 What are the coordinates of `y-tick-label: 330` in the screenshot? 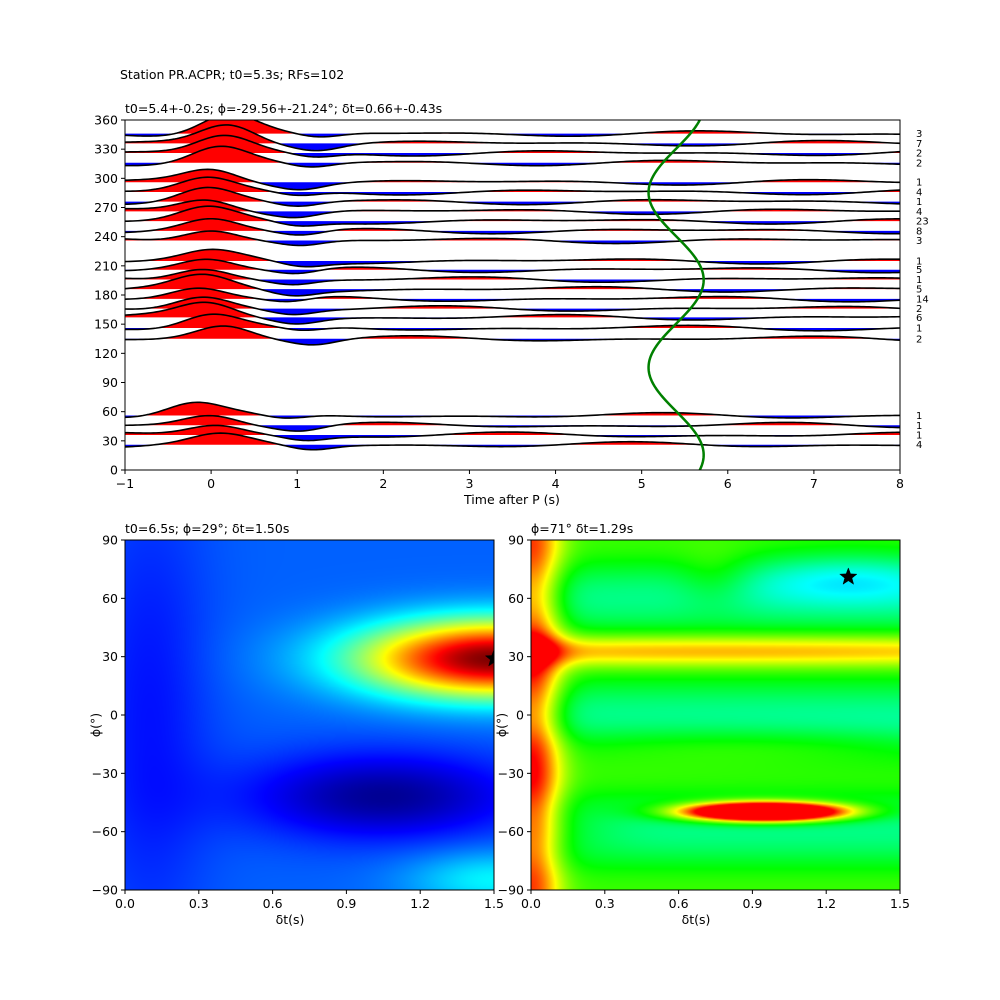 It's located at (106, 149).